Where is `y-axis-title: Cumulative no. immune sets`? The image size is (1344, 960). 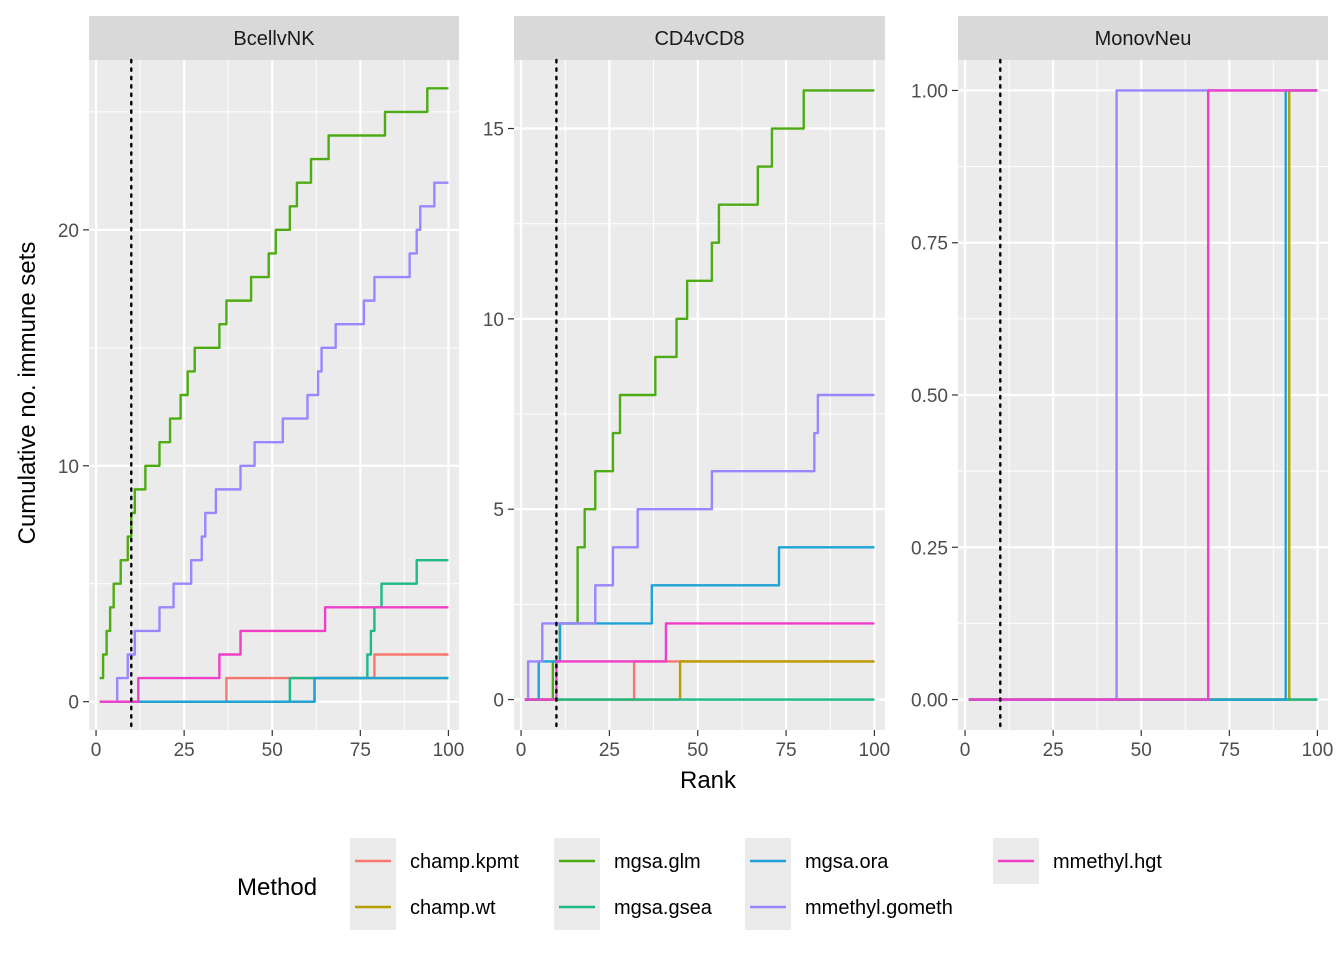 y-axis-title: Cumulative no. immune sets is located at coordinates (27, 393).